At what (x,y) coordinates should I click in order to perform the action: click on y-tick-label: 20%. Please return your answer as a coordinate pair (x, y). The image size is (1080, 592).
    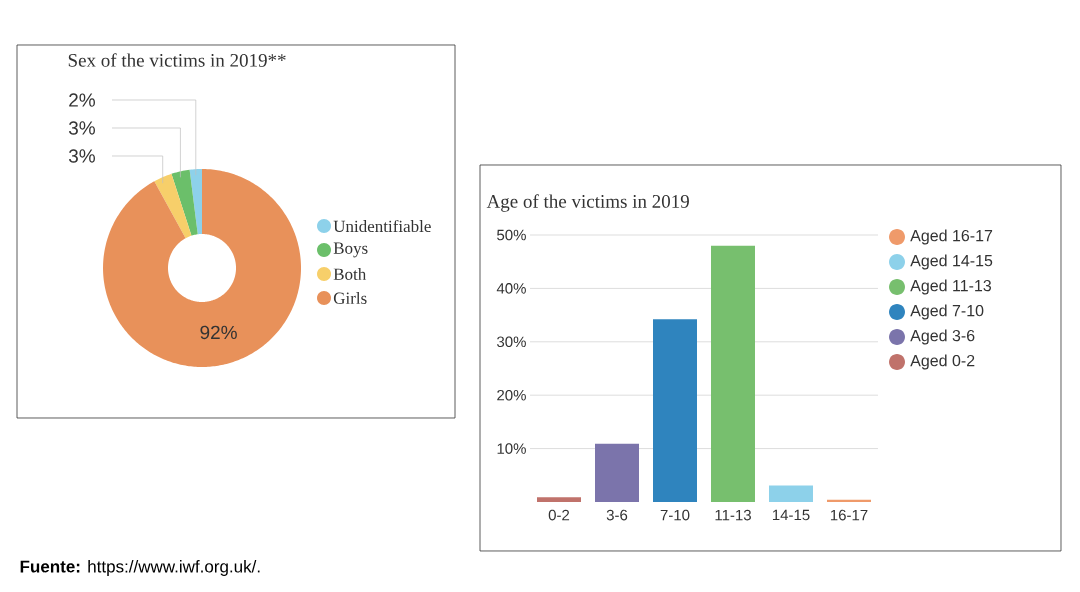
    Looking at the image, I should click on (511, 395).